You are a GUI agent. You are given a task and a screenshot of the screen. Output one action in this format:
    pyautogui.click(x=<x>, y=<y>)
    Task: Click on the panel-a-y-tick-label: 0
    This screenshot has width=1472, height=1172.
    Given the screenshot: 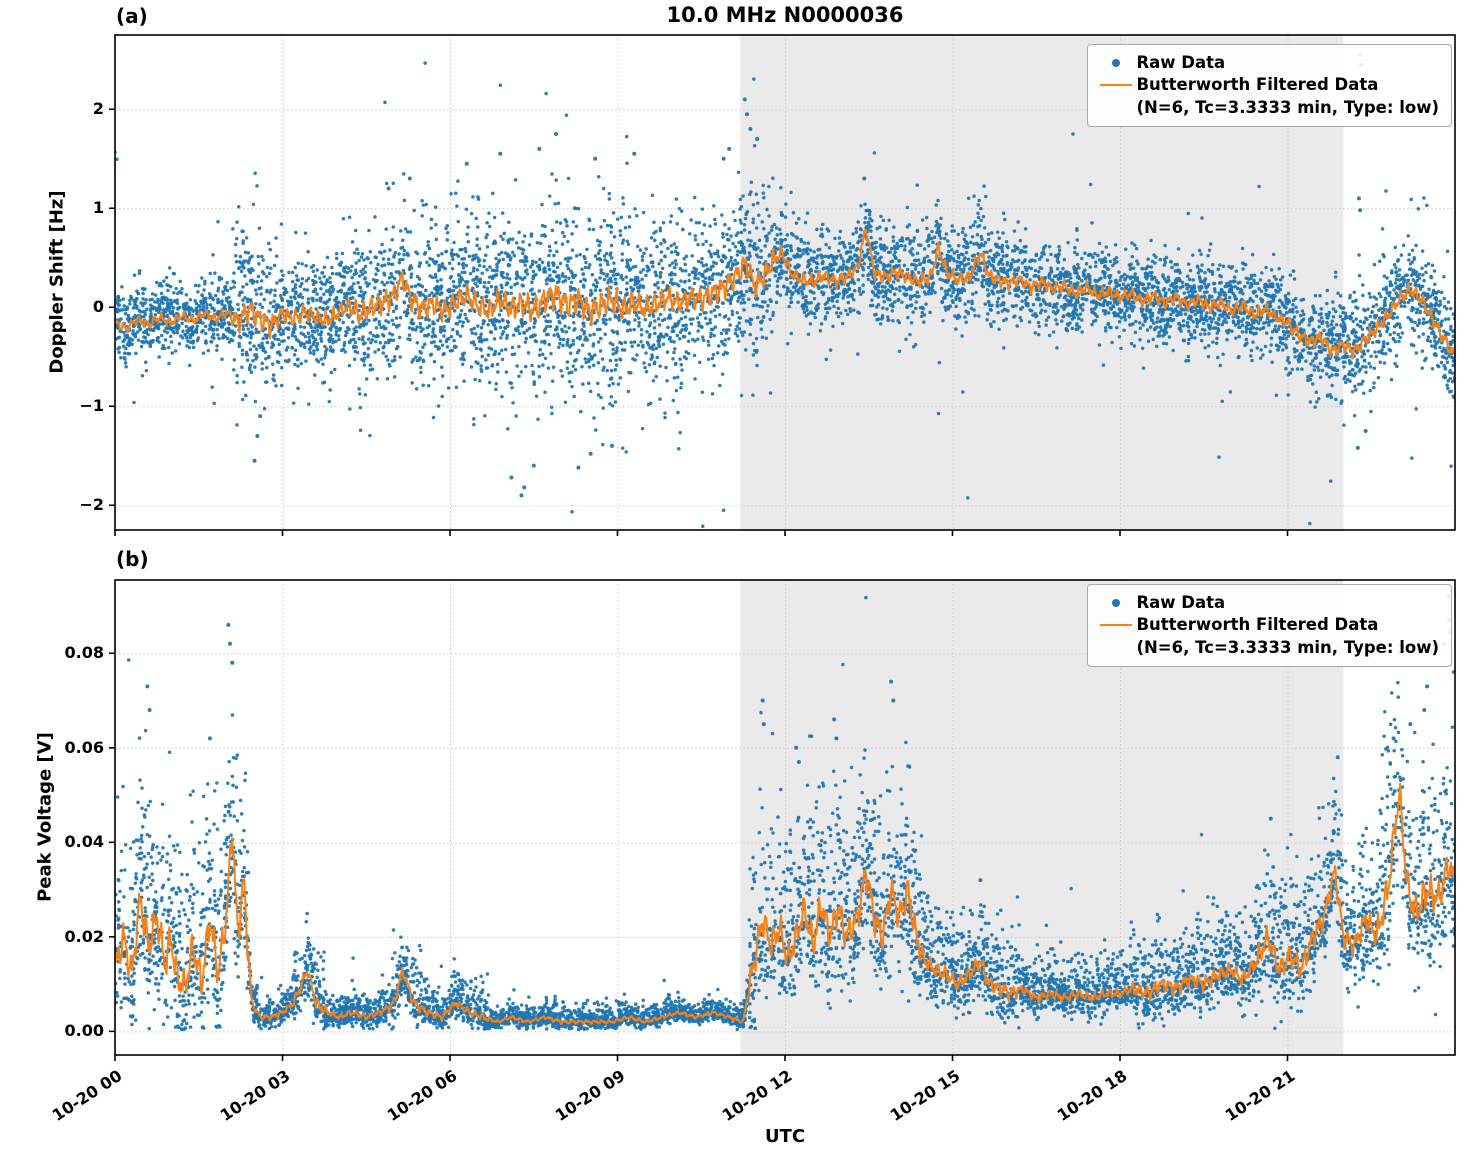 What is the action you would take?
    pyautogui.click(x=98, y=307)
    